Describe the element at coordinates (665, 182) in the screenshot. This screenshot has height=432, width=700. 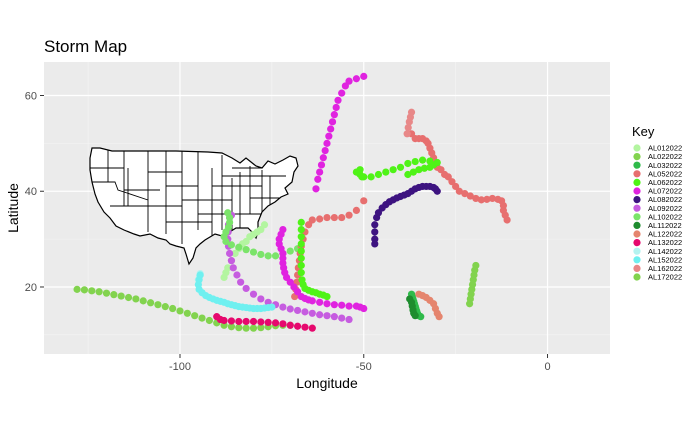
I see `legend-label: AL062022` at that location.